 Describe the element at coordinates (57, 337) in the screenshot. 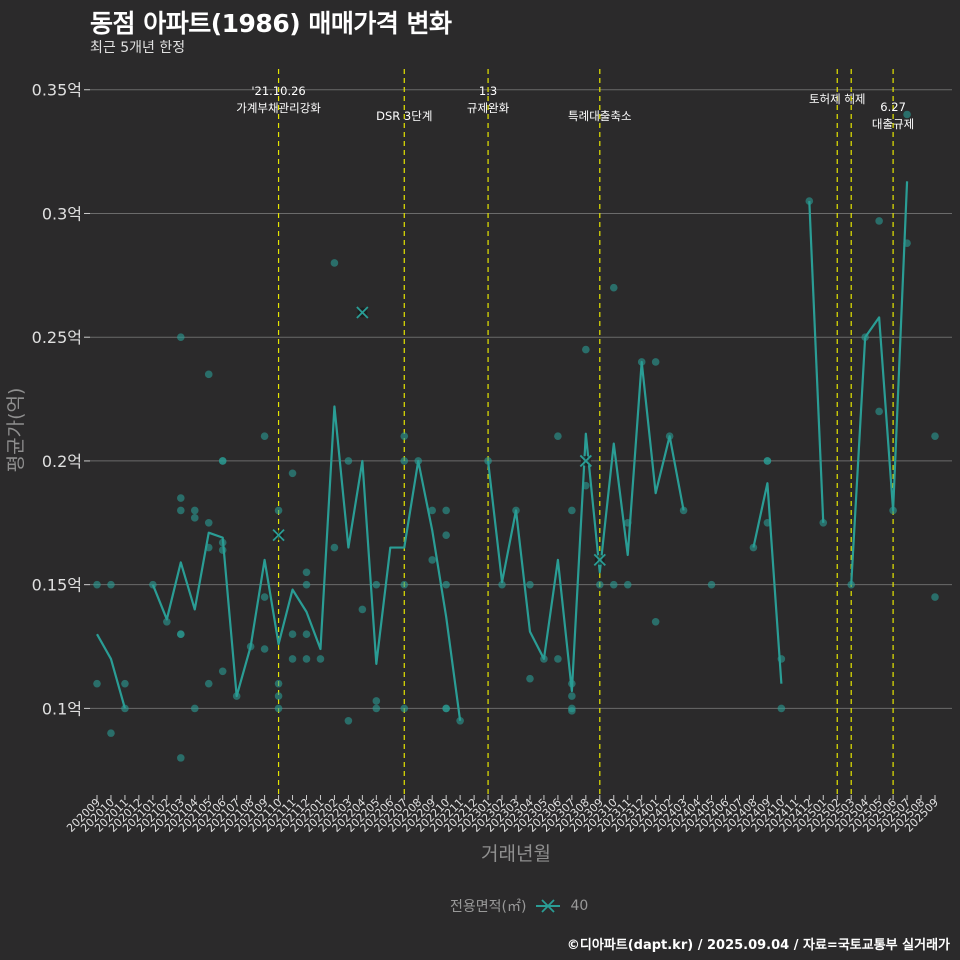

I see `y-tick-label: 0.25억` at that location.